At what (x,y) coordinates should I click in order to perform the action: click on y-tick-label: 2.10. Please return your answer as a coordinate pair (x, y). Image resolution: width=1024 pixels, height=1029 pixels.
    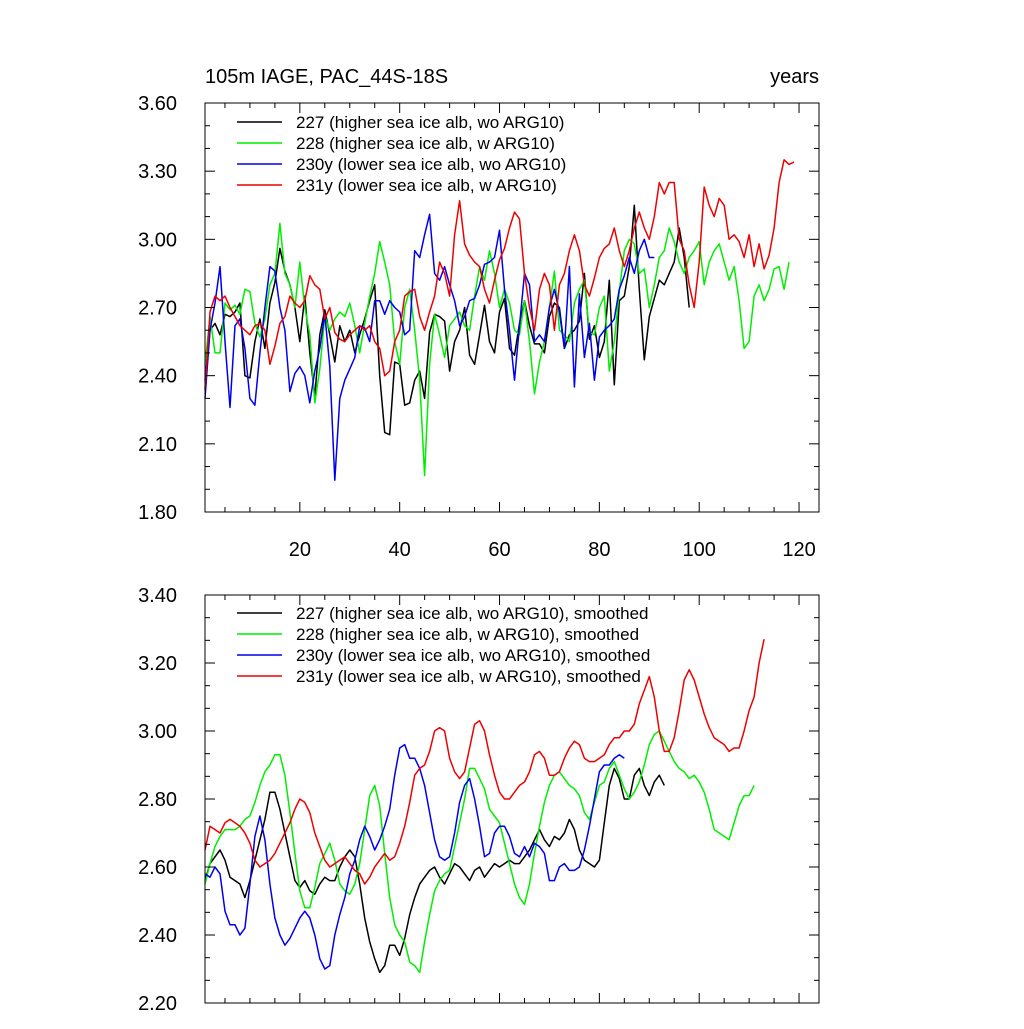
    Looking at the image, I should click on (157, 445).